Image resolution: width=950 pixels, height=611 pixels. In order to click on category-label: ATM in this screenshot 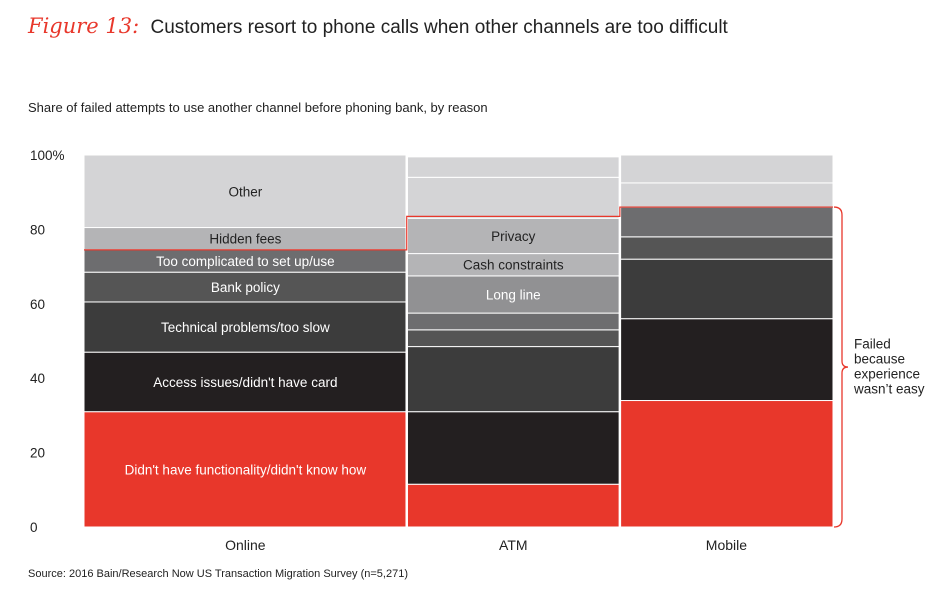, I will do `click(513, 545)`.